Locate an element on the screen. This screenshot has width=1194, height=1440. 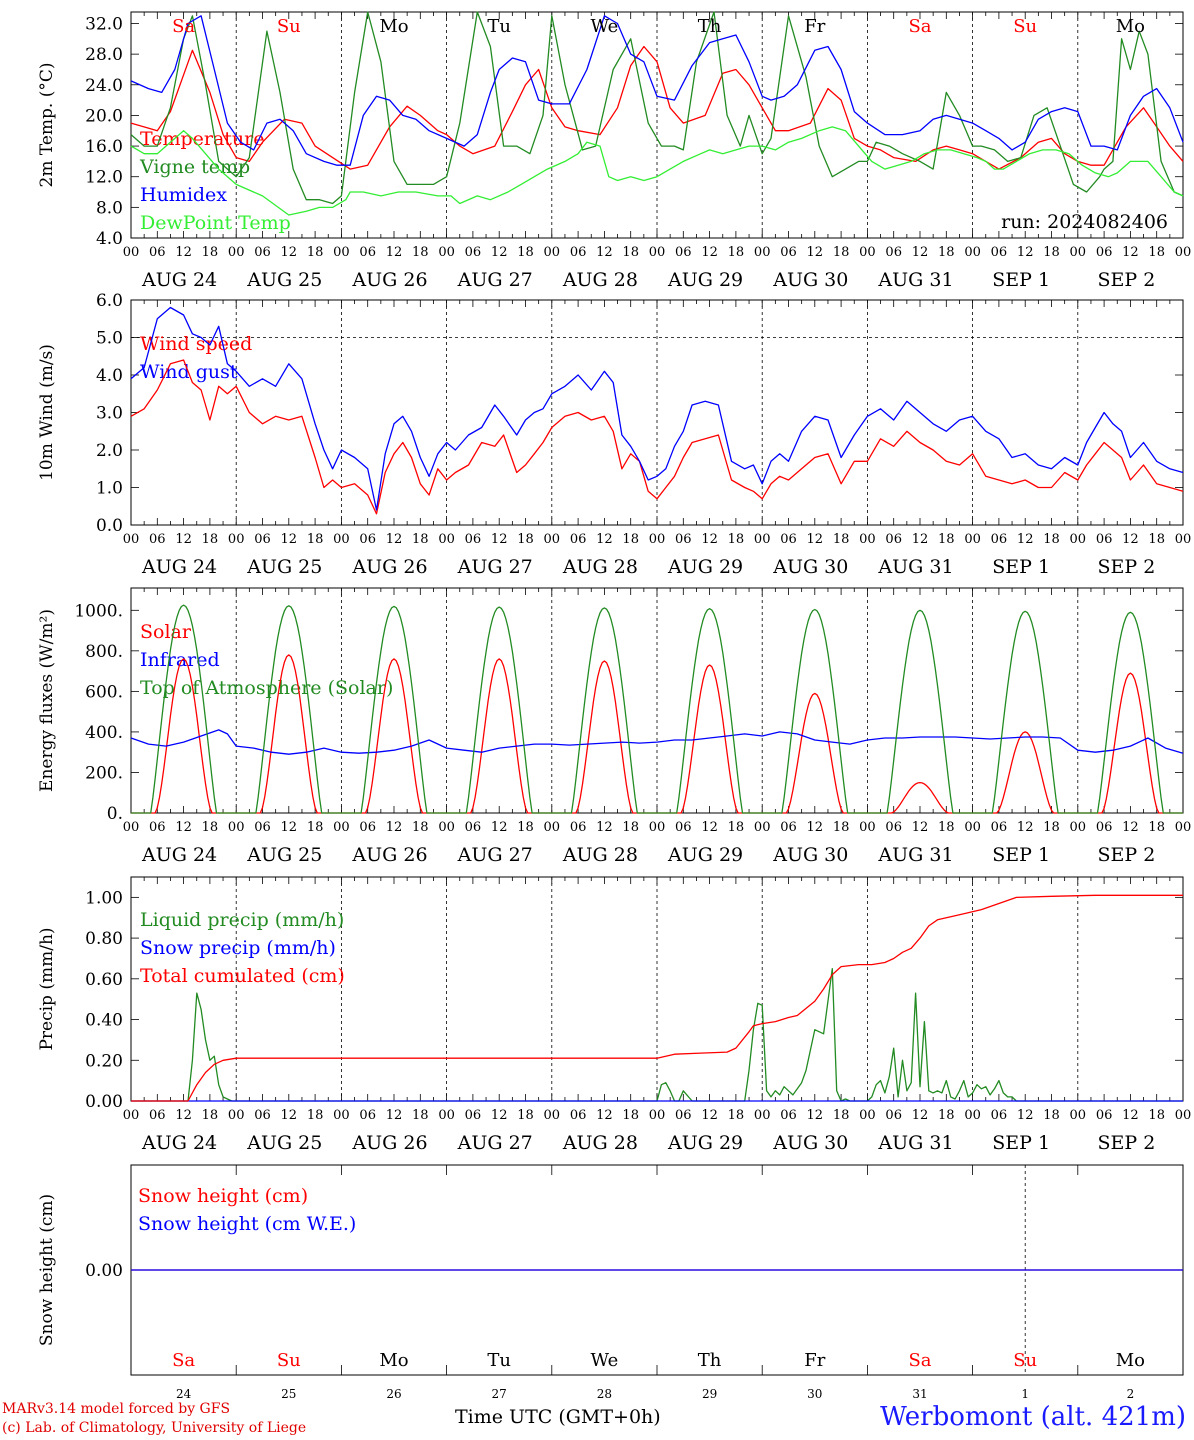
series-line-wind-gust is located at coordinates (657, 408).